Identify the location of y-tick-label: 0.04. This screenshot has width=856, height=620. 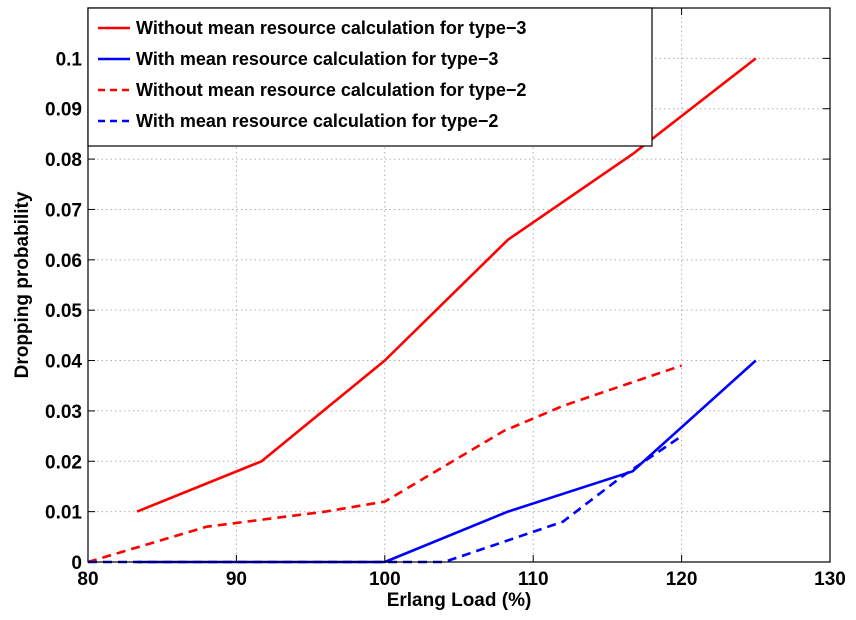
(63, 362).